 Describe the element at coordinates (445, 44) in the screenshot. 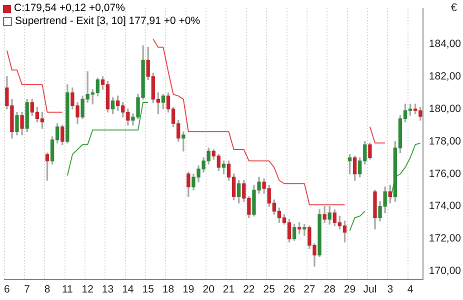

I see `y-tick-label: 184,00` at that location.